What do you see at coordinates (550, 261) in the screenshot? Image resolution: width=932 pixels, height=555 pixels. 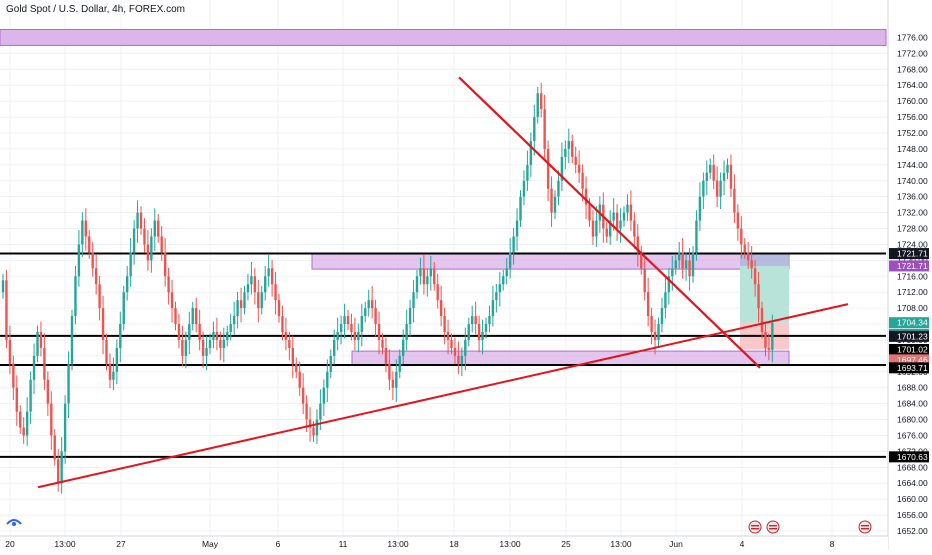 I see `supply-zone` at bounding box center [550, 261].